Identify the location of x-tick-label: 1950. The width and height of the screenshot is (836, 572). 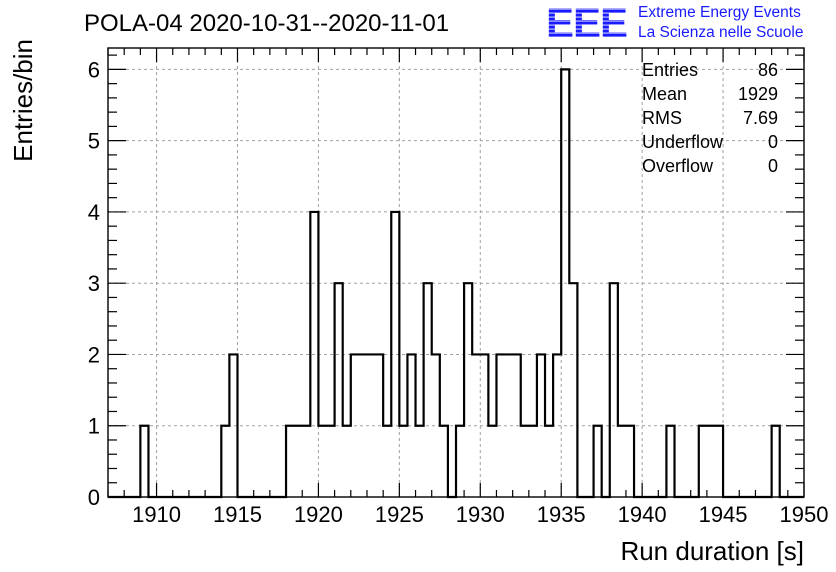
(804, 514).